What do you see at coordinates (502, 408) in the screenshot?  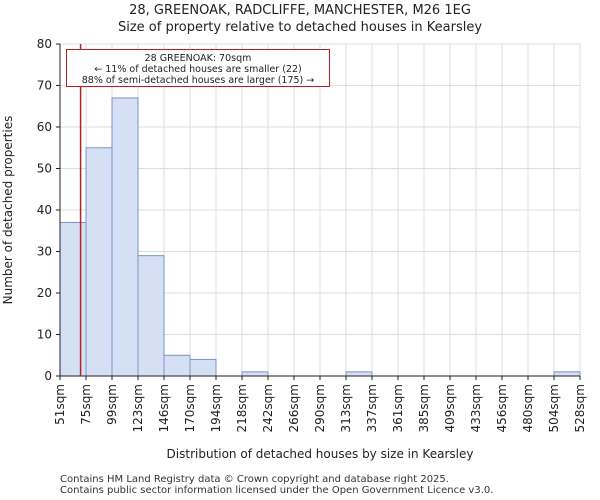 I see `x-tick-label-456sqm: 456sqm` at bounding box center [502, 408].